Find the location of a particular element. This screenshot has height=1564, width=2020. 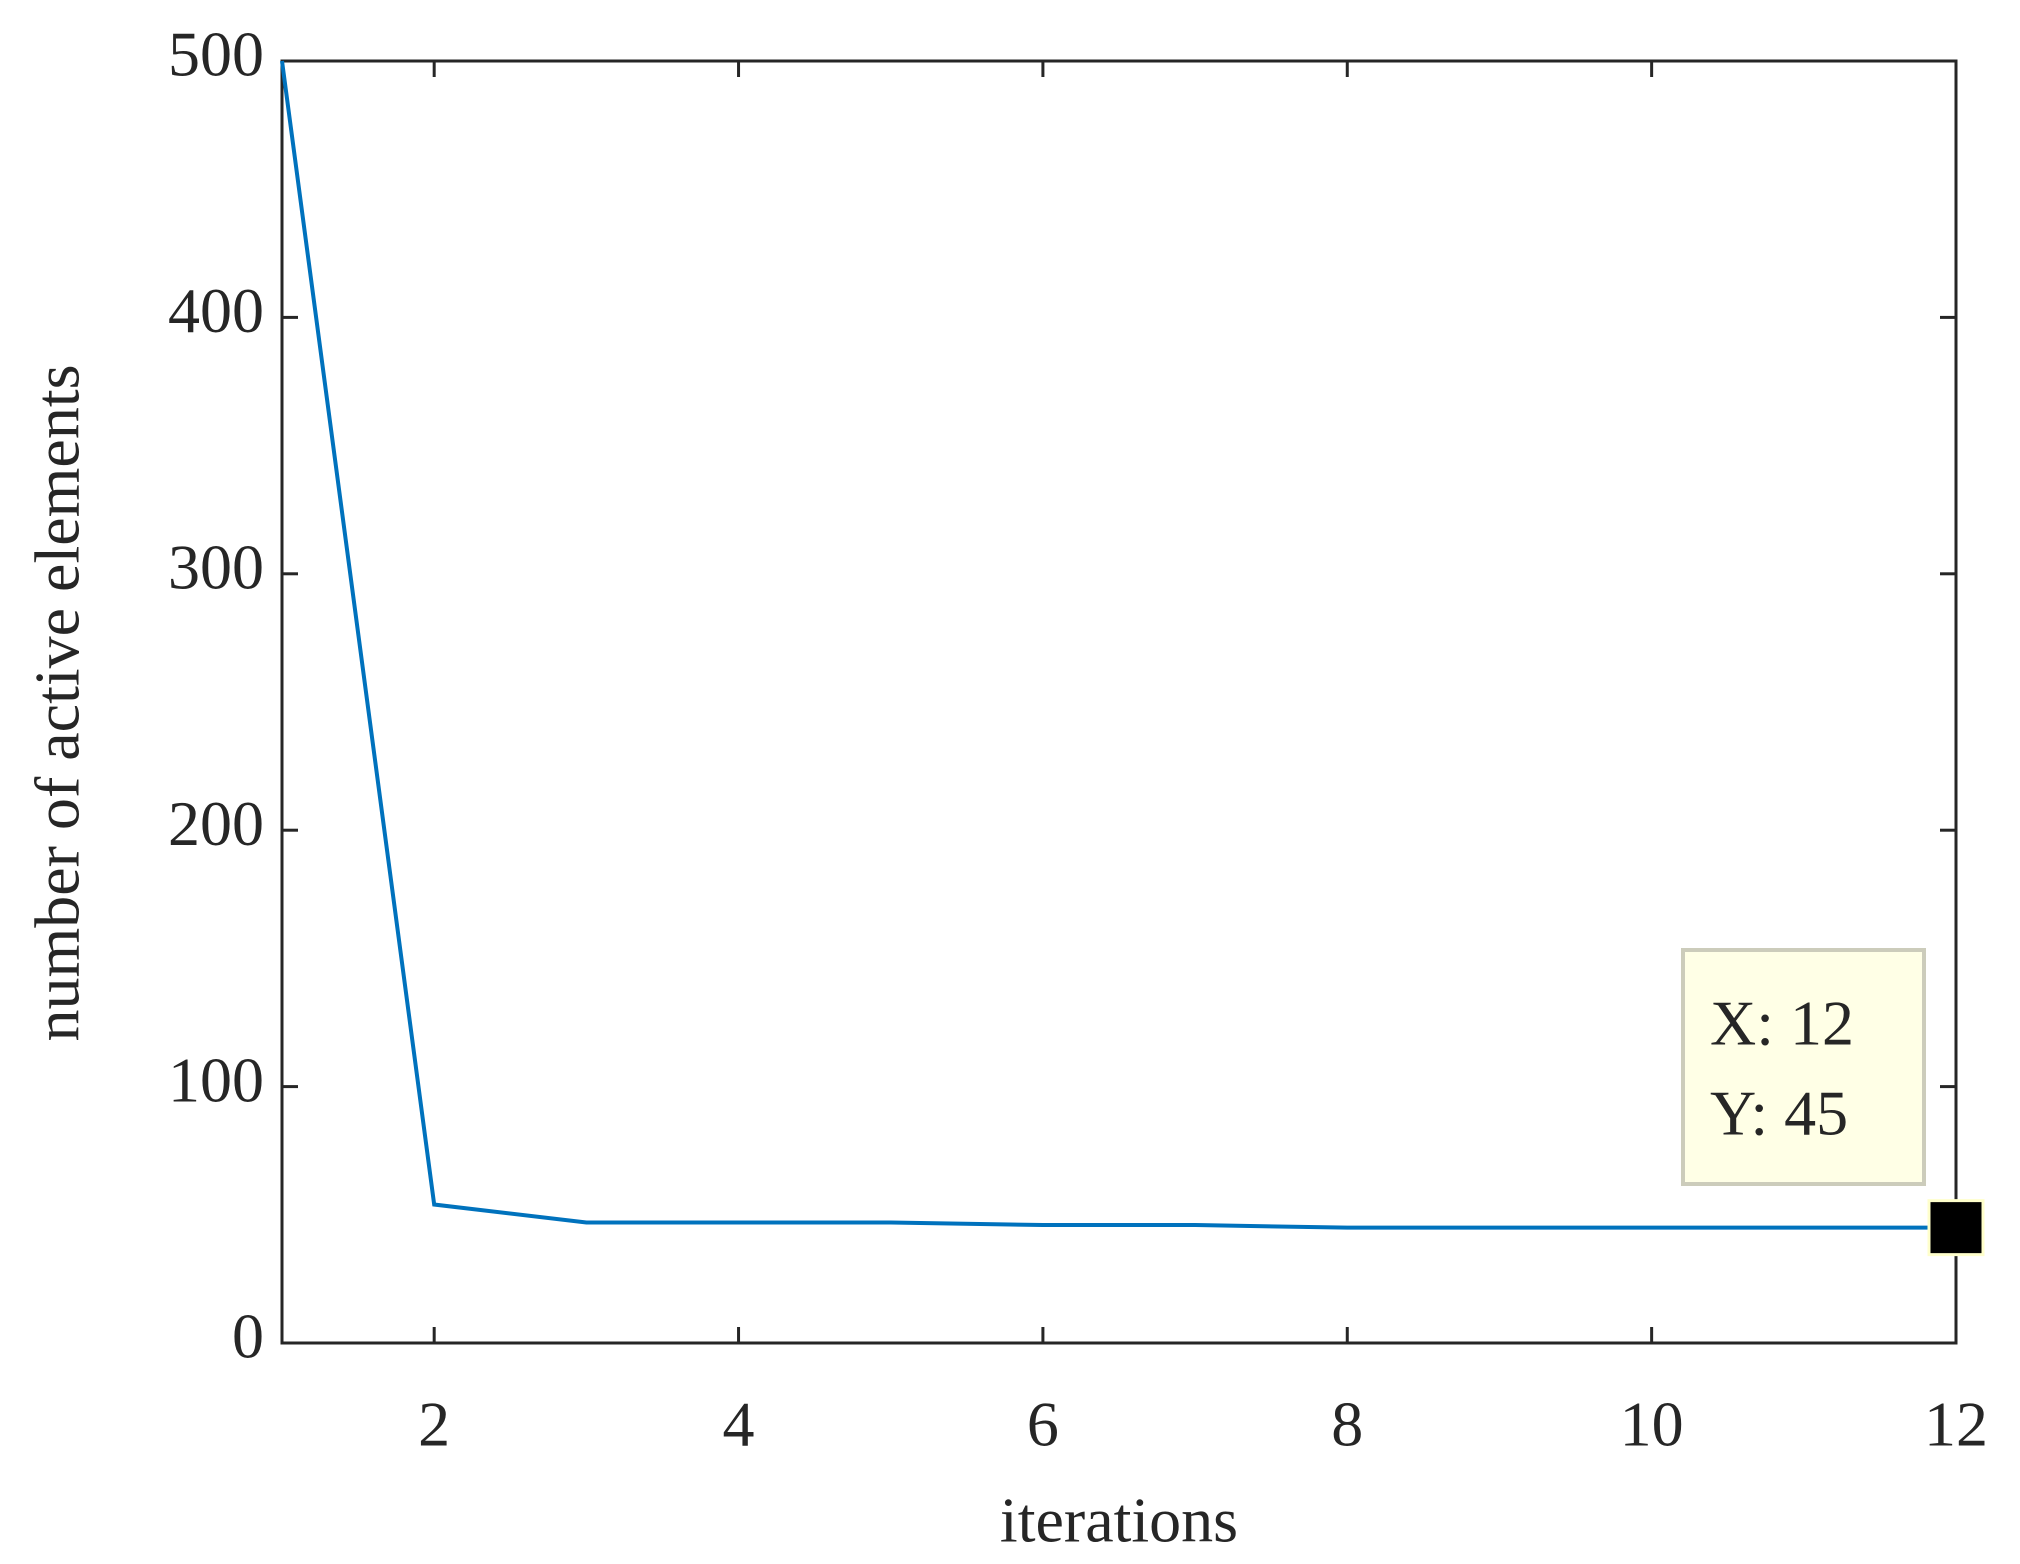

x-tick-label: 12 is located at coordinates (1956, 1424).